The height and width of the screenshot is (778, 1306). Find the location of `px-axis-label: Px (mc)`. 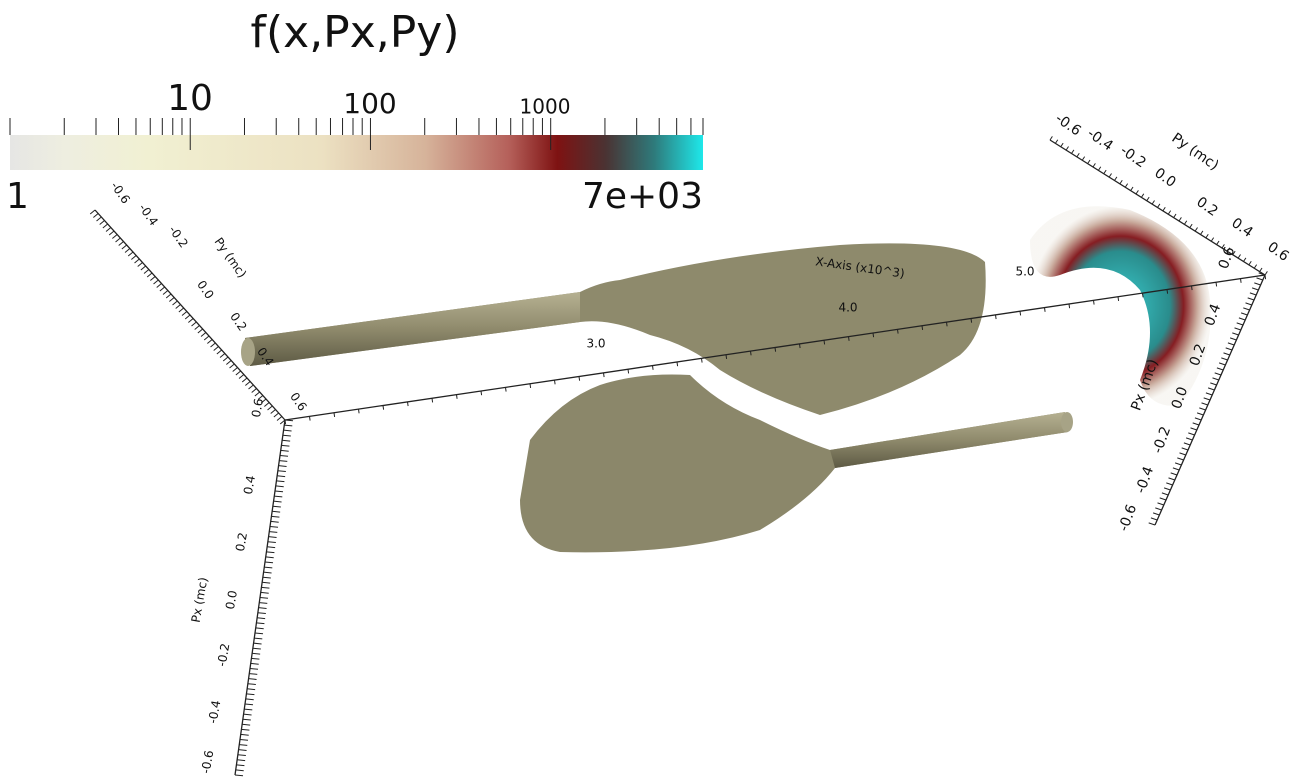

px-axis-label: Px (mc) is located at coordinates (200, 600).